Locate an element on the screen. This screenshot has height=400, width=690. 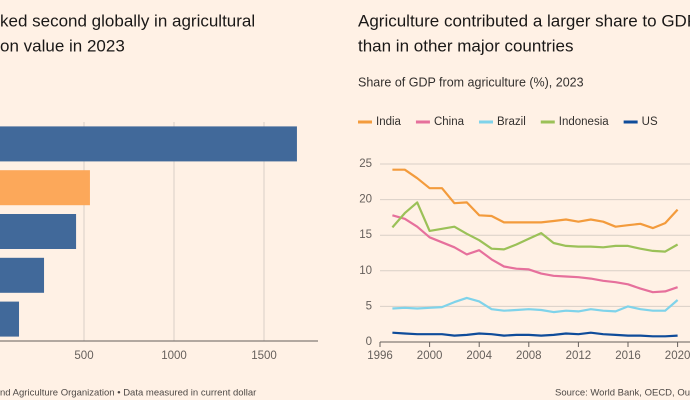
x-tick-label: 2020 is located at coordinates (677, 356).